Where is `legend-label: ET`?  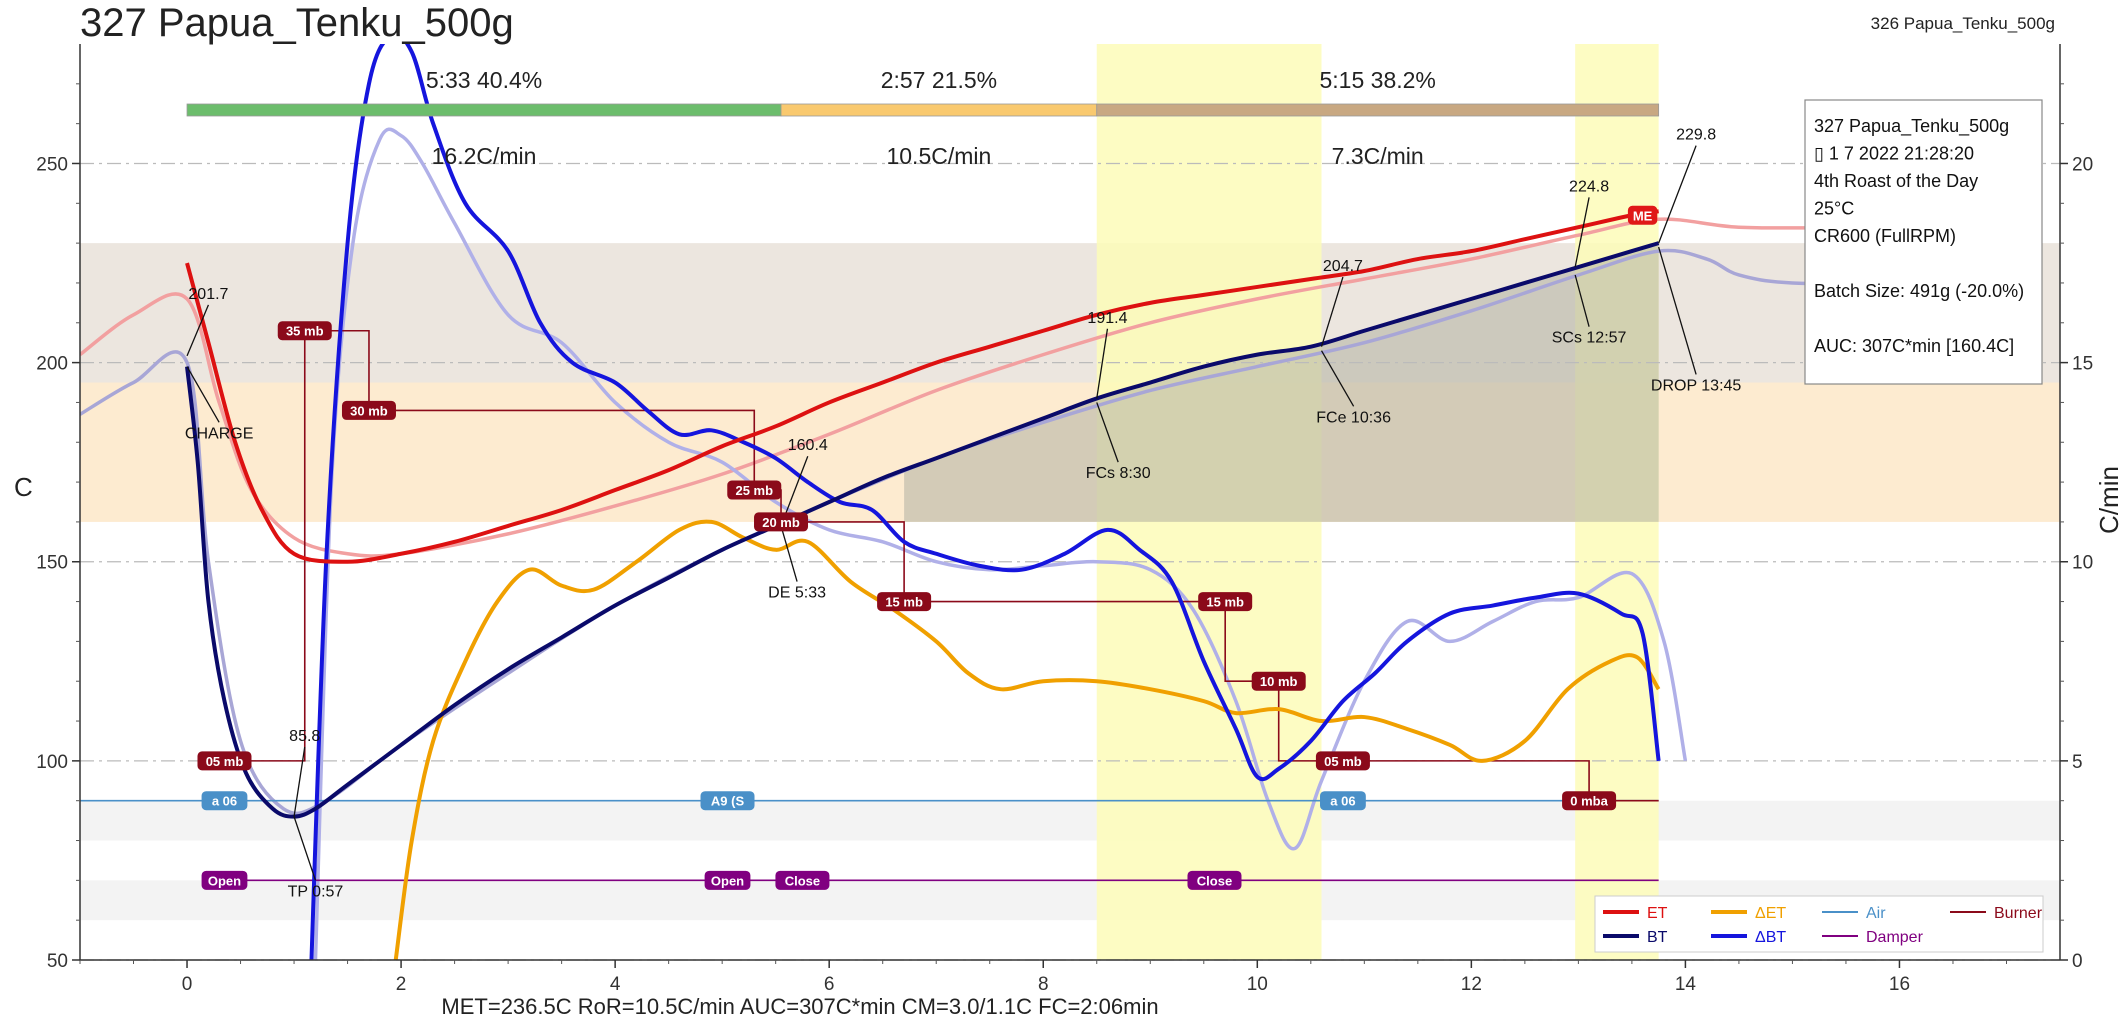 legend-label: ET is located at coordinates (1657, 913).